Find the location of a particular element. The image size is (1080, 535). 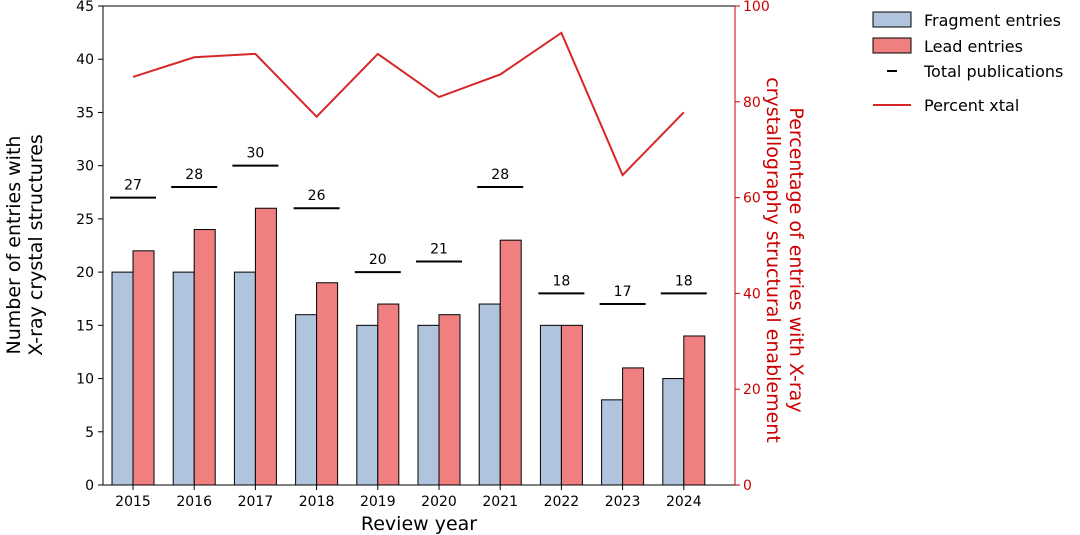

total-label-2024: 18 is located at coordinates (684, 281).